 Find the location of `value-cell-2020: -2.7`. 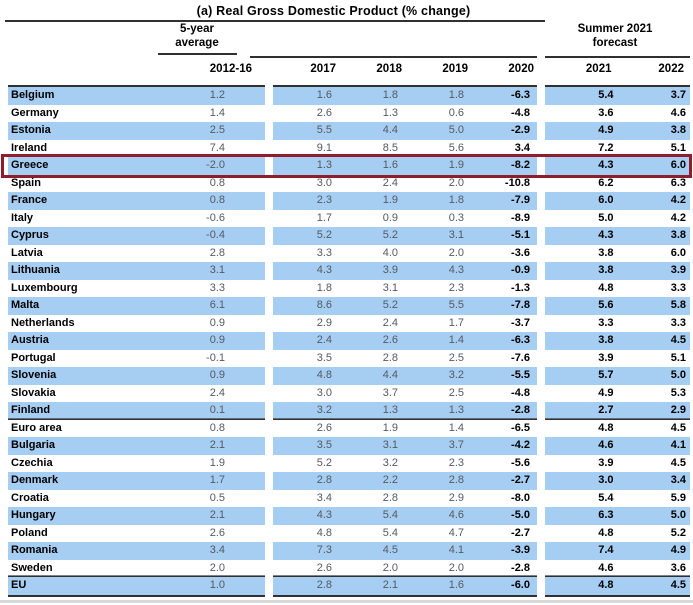

value-cell-2020: -2.7 is located at coordinates (520, 532).